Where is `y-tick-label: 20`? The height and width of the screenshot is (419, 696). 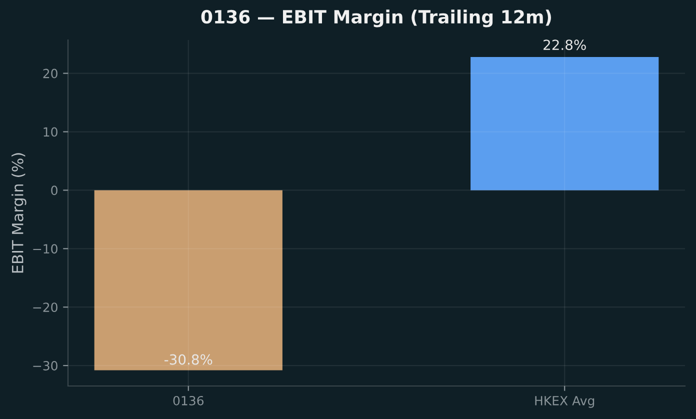 y-tick-label: 20 is located at coordinates (50, 73).